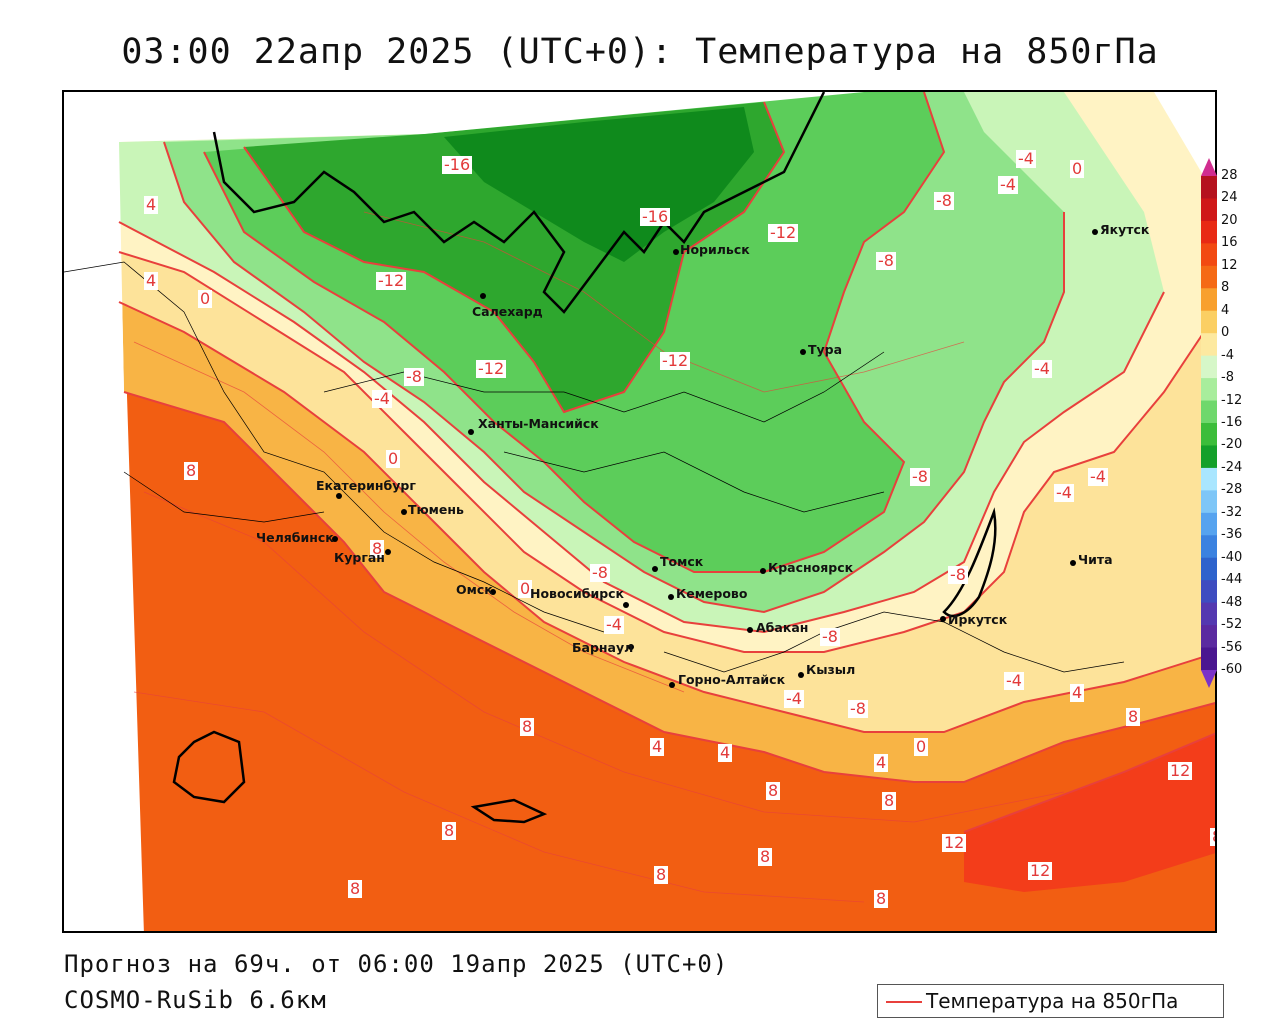  I want to click on city-label: Новосибирск, so click(577, 593).